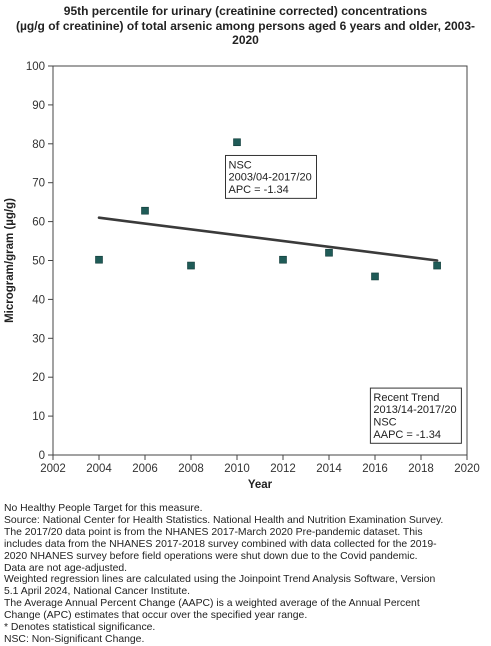 Image resolution: width=491 pixels, height=646 pixels. What do you see at coordinates (99, 469) in the screenshot?
I see `x-tick-label: 2004` at bounding box center [99, 469].